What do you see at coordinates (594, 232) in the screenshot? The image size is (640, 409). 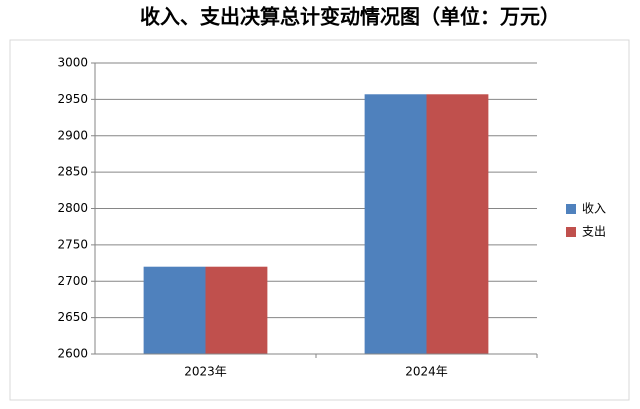 I see `legend-label: 支出` at bounding box center [594, 232].